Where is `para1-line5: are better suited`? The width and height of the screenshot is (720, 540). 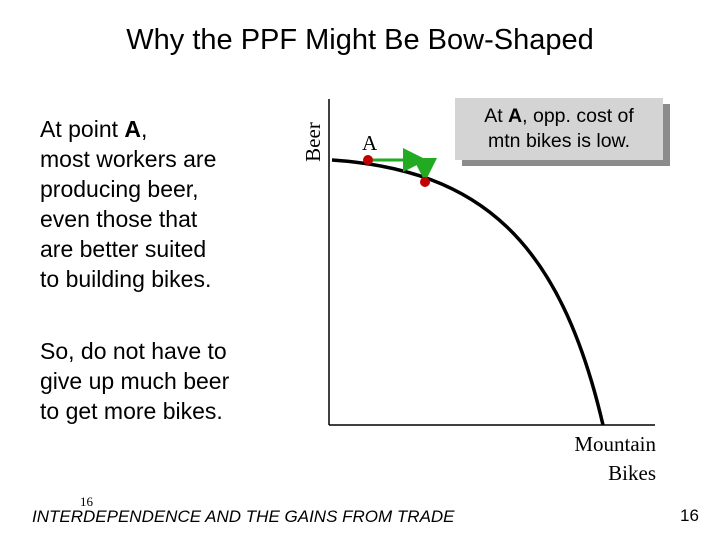
para1-line5: are better suited is located at coordinates (123, 249).